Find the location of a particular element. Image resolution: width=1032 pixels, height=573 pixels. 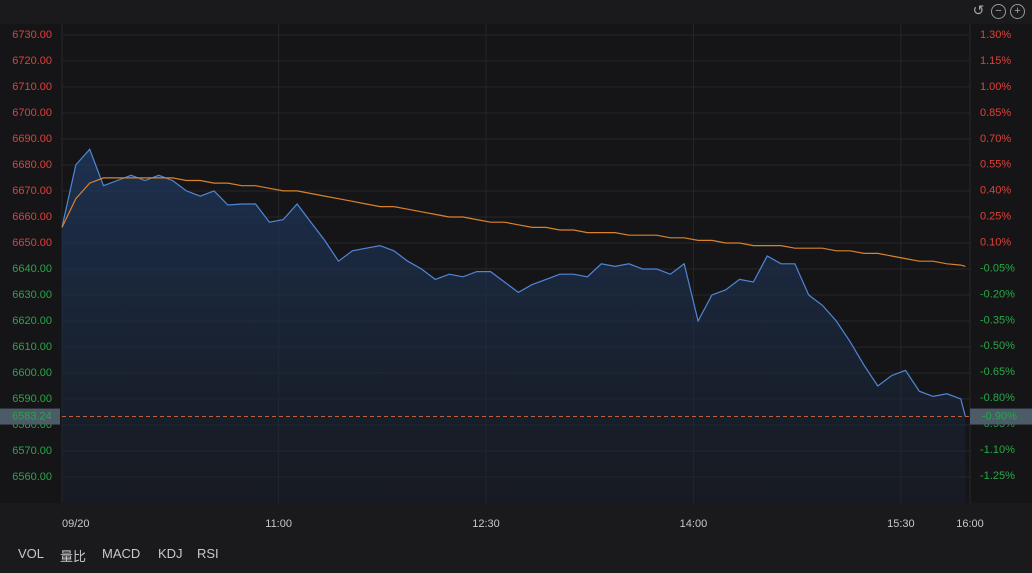

y2-tick-label: 0.55% is located at coordinates (995, 165).